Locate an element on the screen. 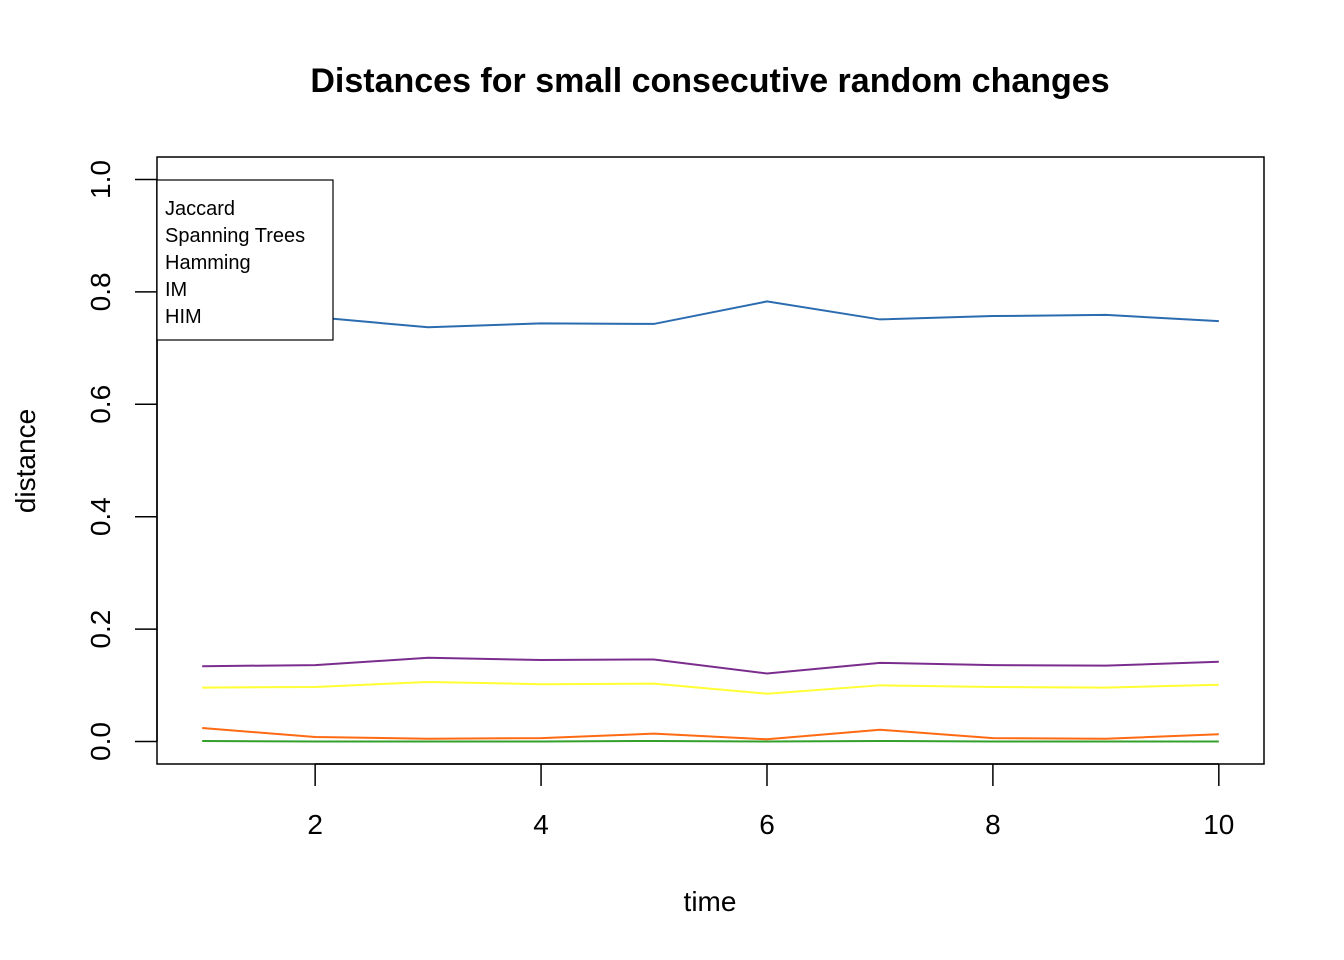 The width and height of the screenshot is (1344, 960). legend-box is located at coordinates (245, 260).